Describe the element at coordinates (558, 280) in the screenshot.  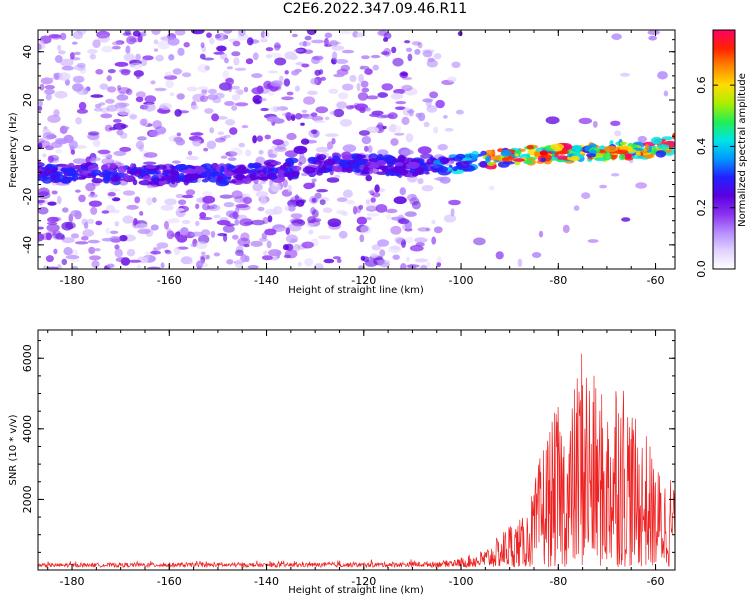
I see `x-tick-label: -80` at that location.